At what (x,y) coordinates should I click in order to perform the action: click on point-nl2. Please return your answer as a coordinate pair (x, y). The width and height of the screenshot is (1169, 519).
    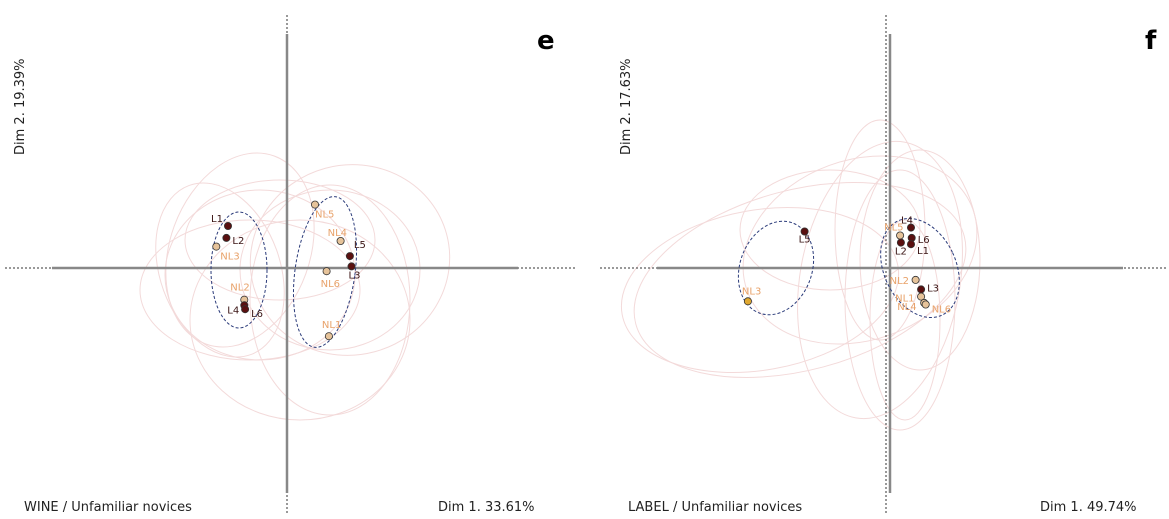
    Looking at the image, I should click on (915, 279).